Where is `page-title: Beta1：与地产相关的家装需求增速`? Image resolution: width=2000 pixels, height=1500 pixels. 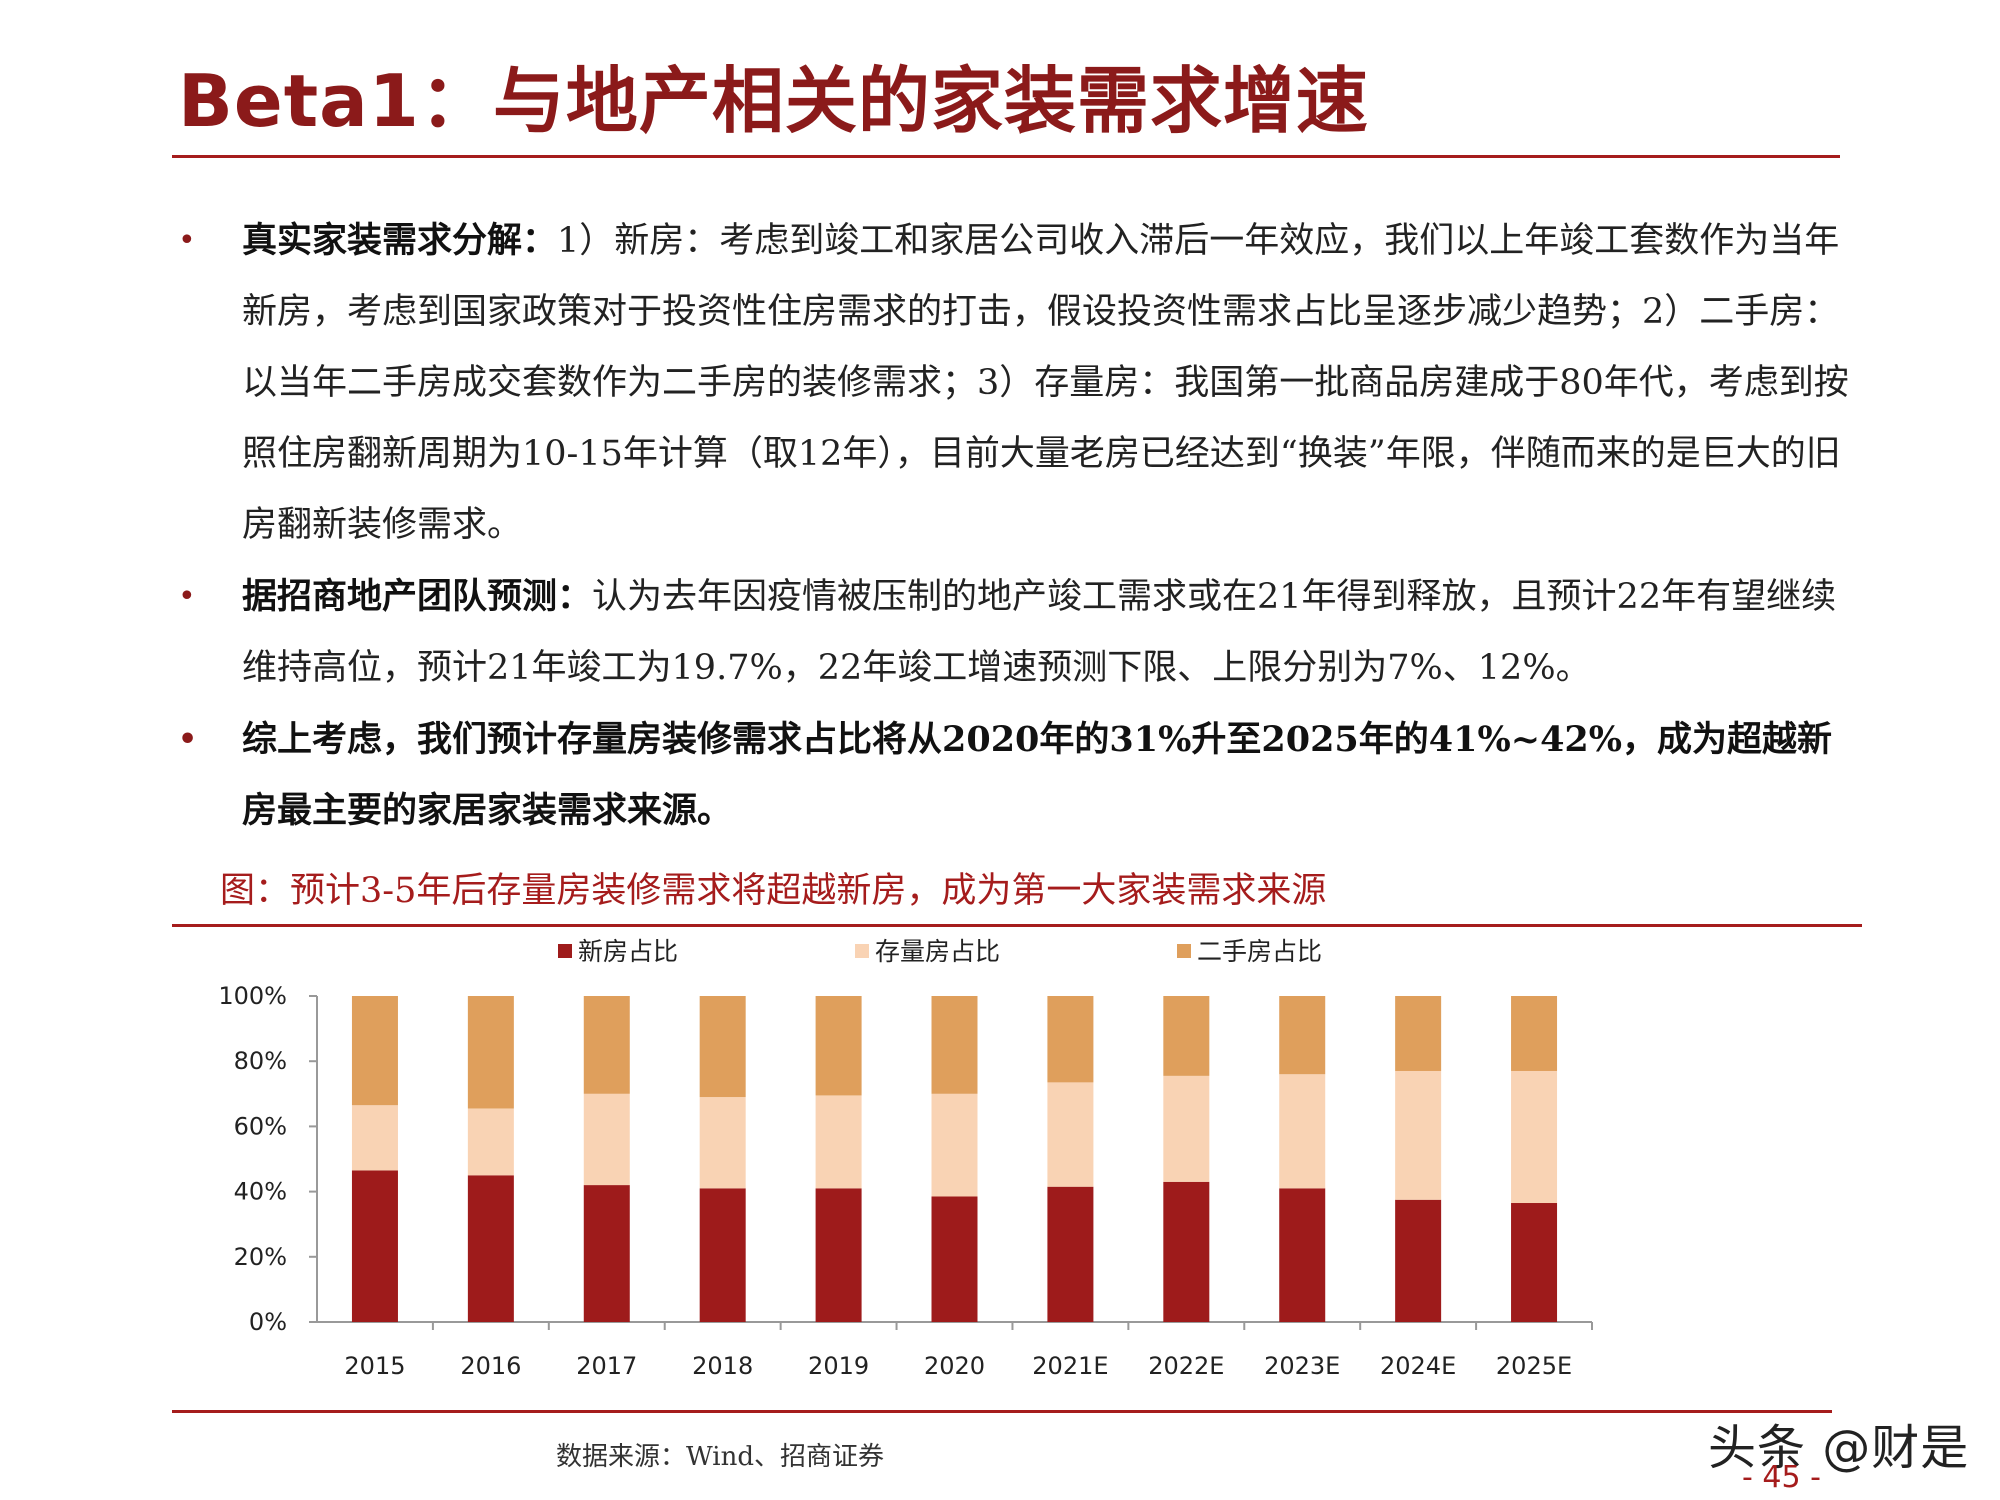 page-title: Beta1：与地产相关的家装需求增速 is located at coordinates (773, 101).